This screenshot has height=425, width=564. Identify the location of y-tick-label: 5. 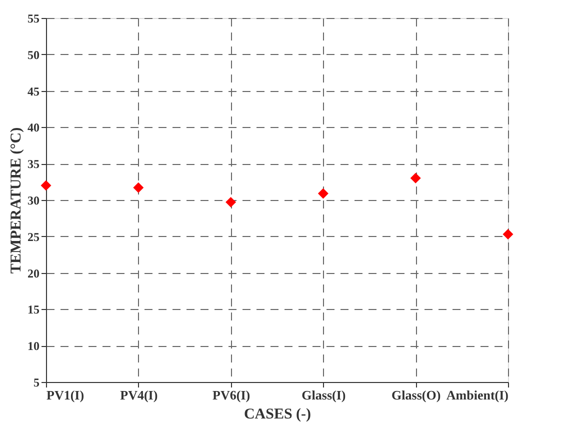
(37, 383).